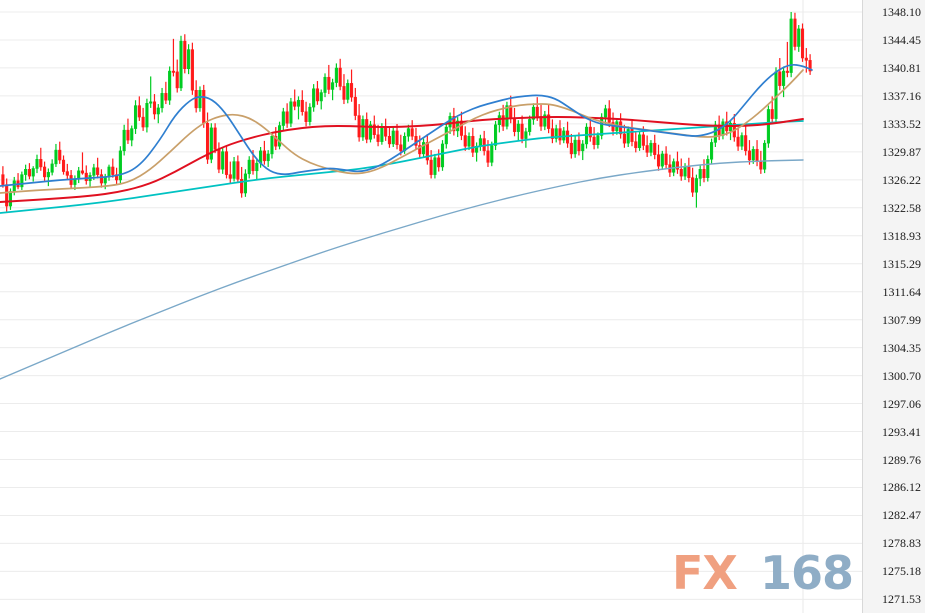 The width and height of the screenshot is (925, 613). I want to click on price-axis-tick: 1340.81, so click(901, 67).